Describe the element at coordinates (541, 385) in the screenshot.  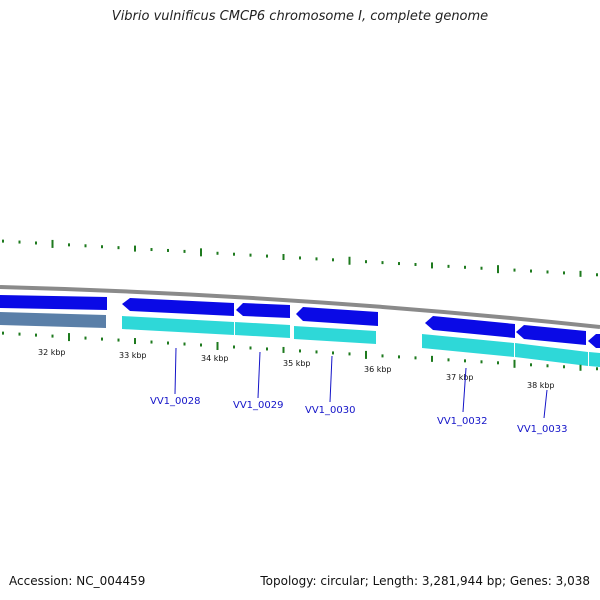
I see `scale-label: 38 kbp` at that location.